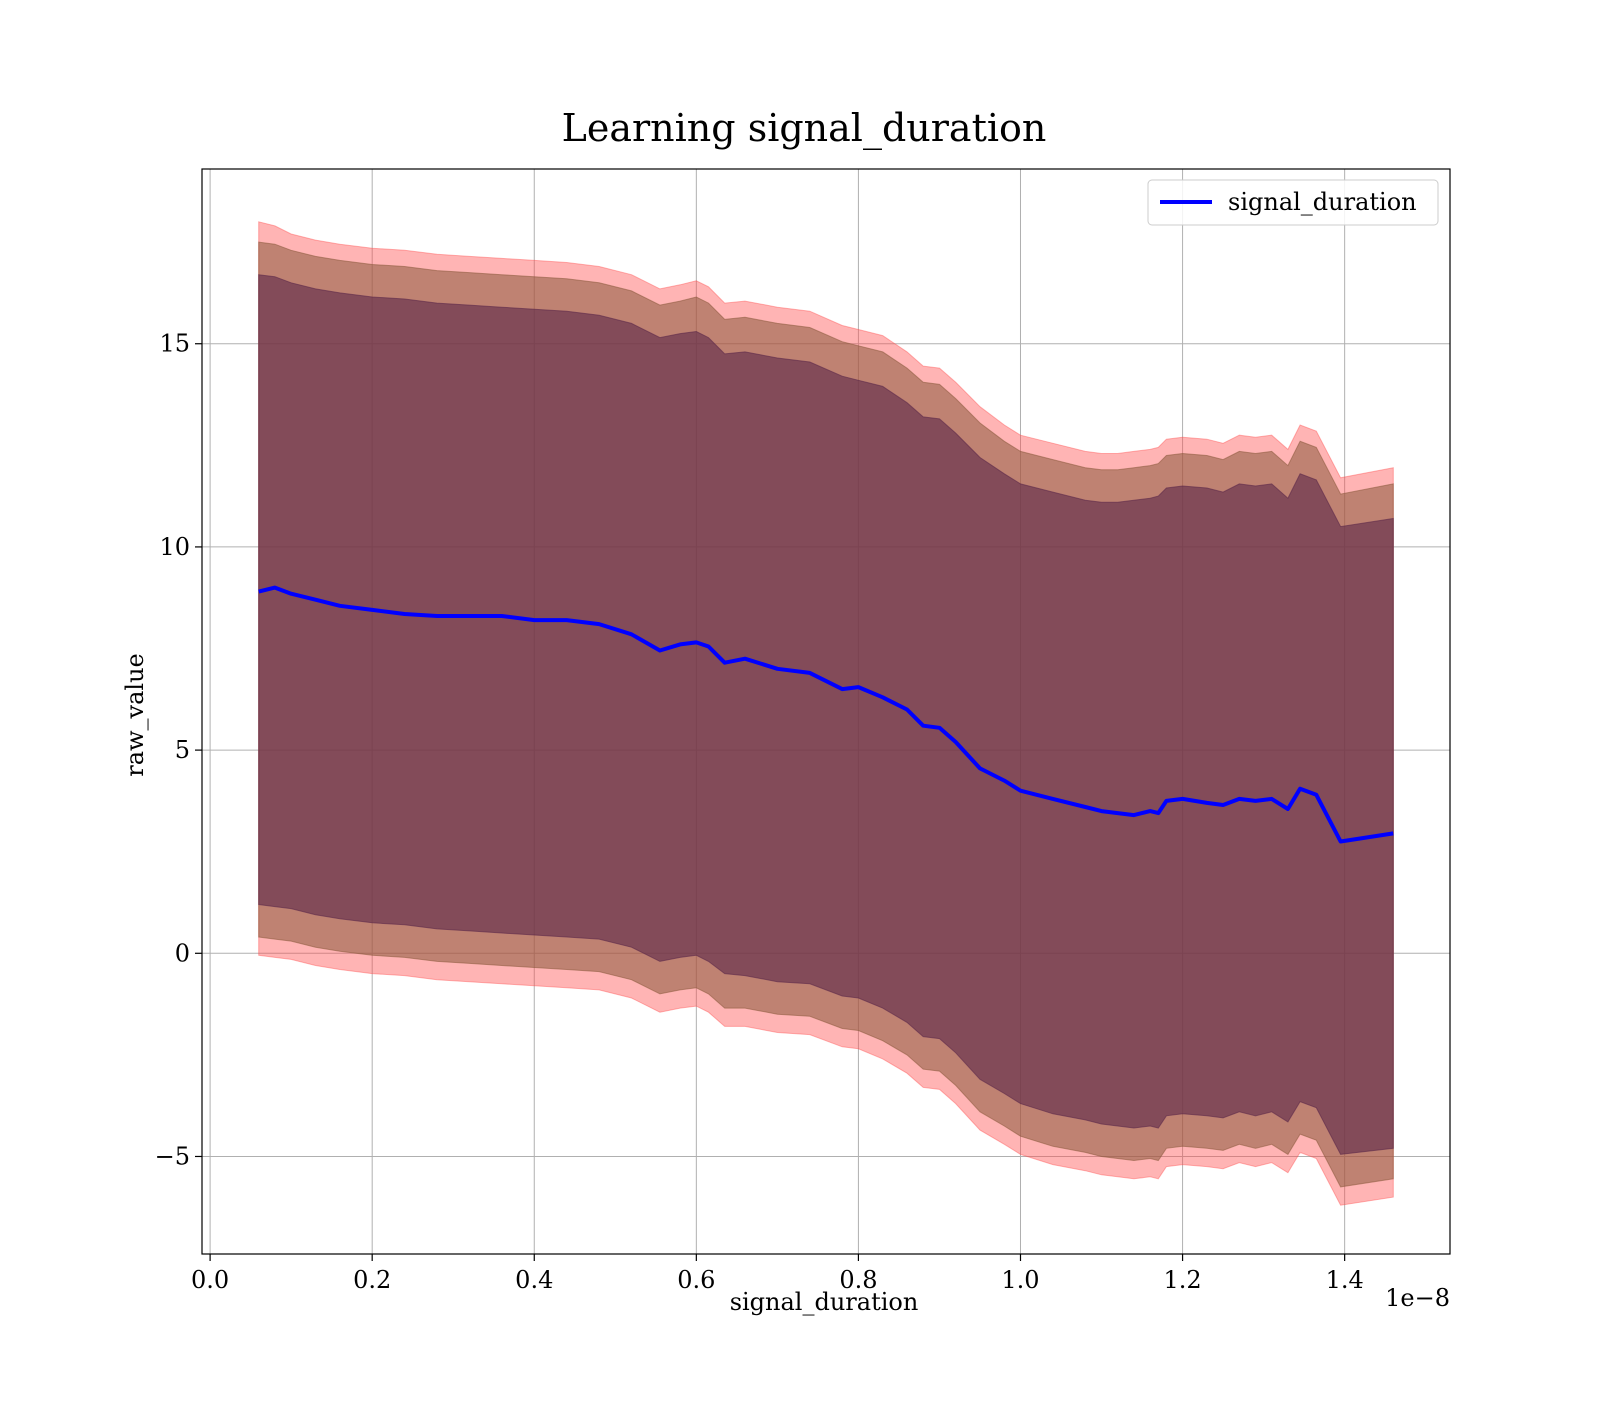 Image resolution: width=1600 pixels, height=1404 pixels. Describe the element at coordinates (135, 715) in the screenshot. I see `y-axis-label: raw_value` at that location.